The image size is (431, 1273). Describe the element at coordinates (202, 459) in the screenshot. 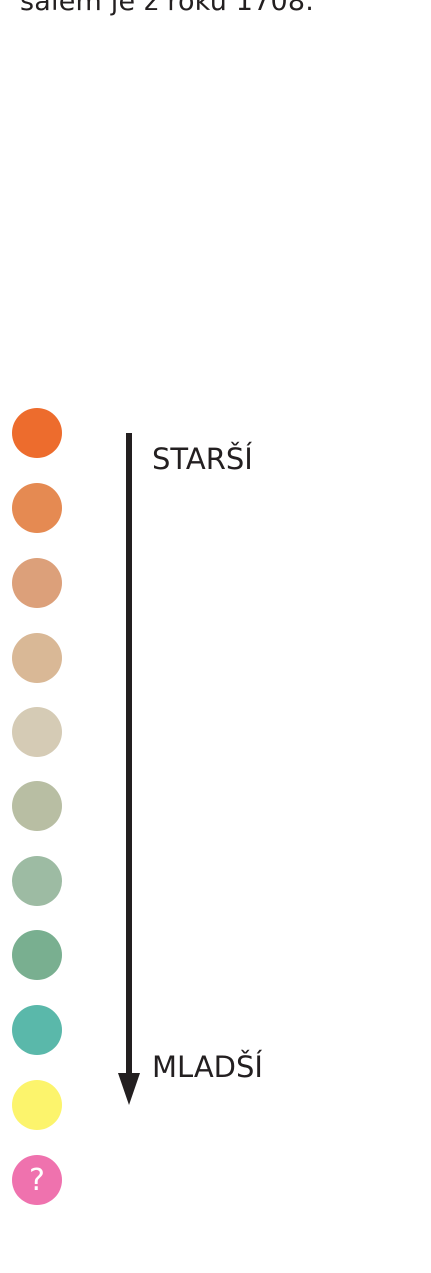

I see `older-label: STARŠÍ` at that location.